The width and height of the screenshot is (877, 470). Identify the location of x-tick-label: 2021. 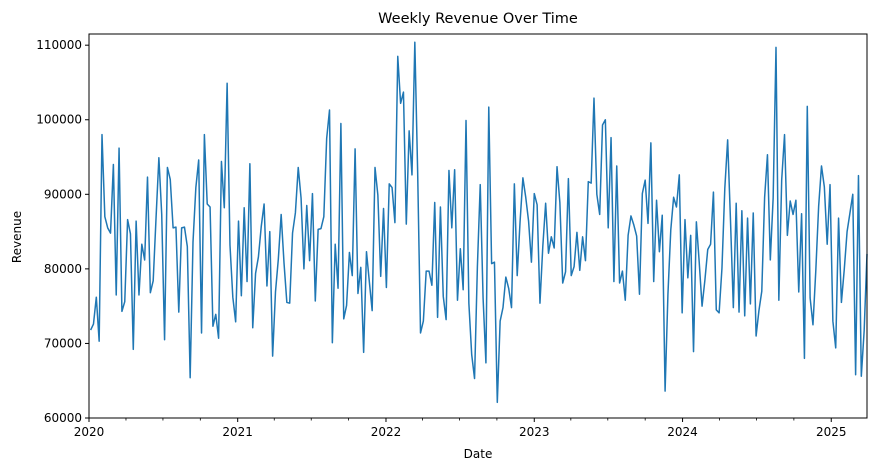
(237, 432).